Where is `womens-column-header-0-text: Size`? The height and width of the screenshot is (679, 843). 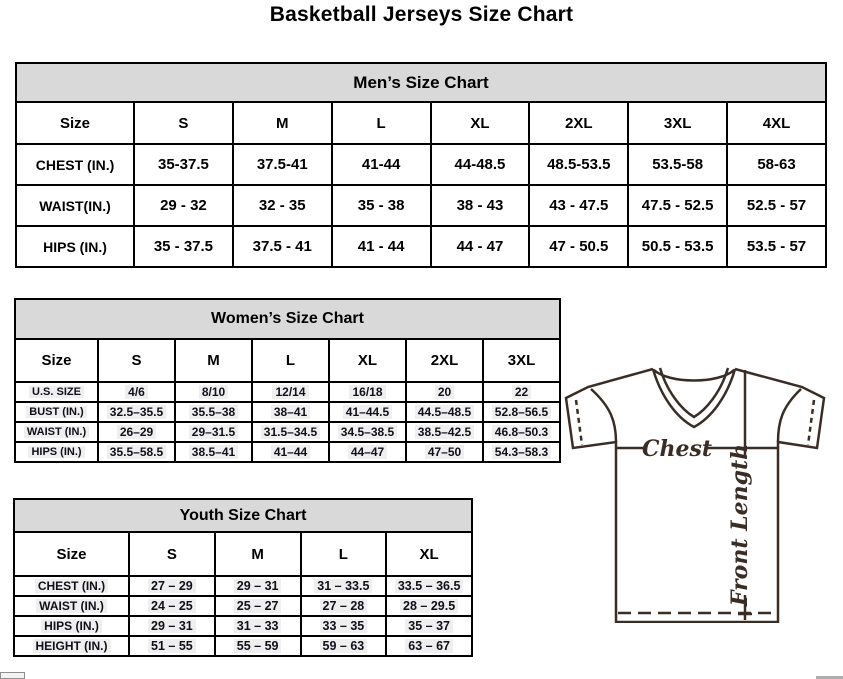
womens-column-header-0-text: Size is located at coordinates (56, 360).